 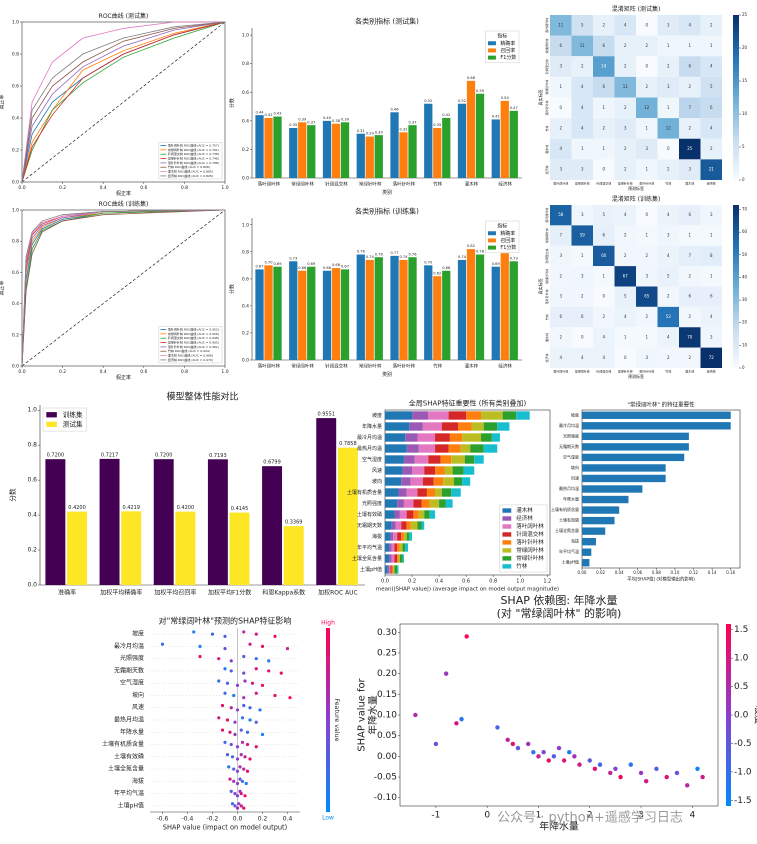 I want to click on x-tick-label: 0.16, so click(x=730, y=572).